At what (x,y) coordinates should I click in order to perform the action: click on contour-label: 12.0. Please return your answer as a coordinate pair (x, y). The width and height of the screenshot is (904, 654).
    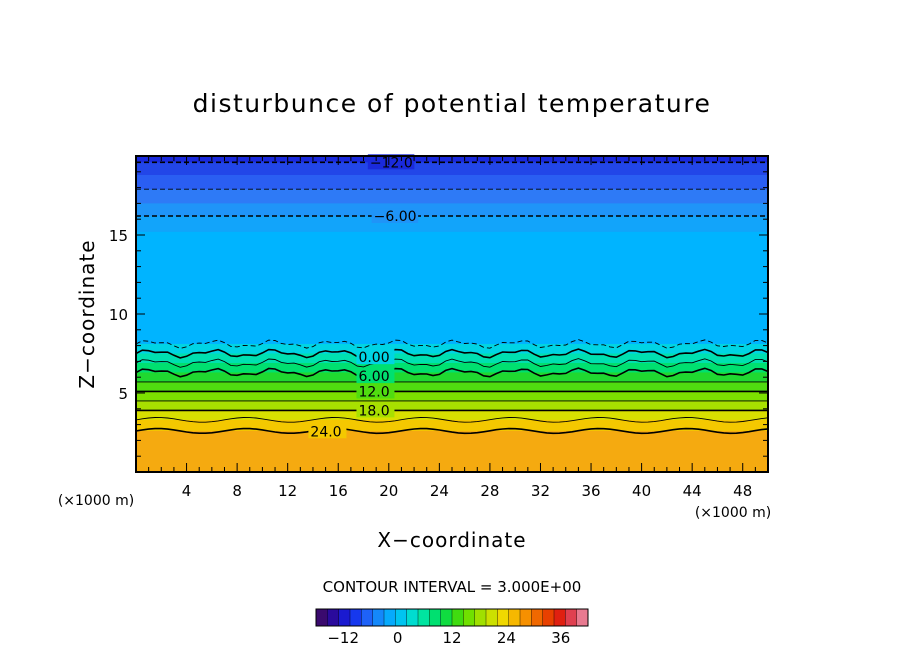
    Looking at the image, I should click on (373, 392).